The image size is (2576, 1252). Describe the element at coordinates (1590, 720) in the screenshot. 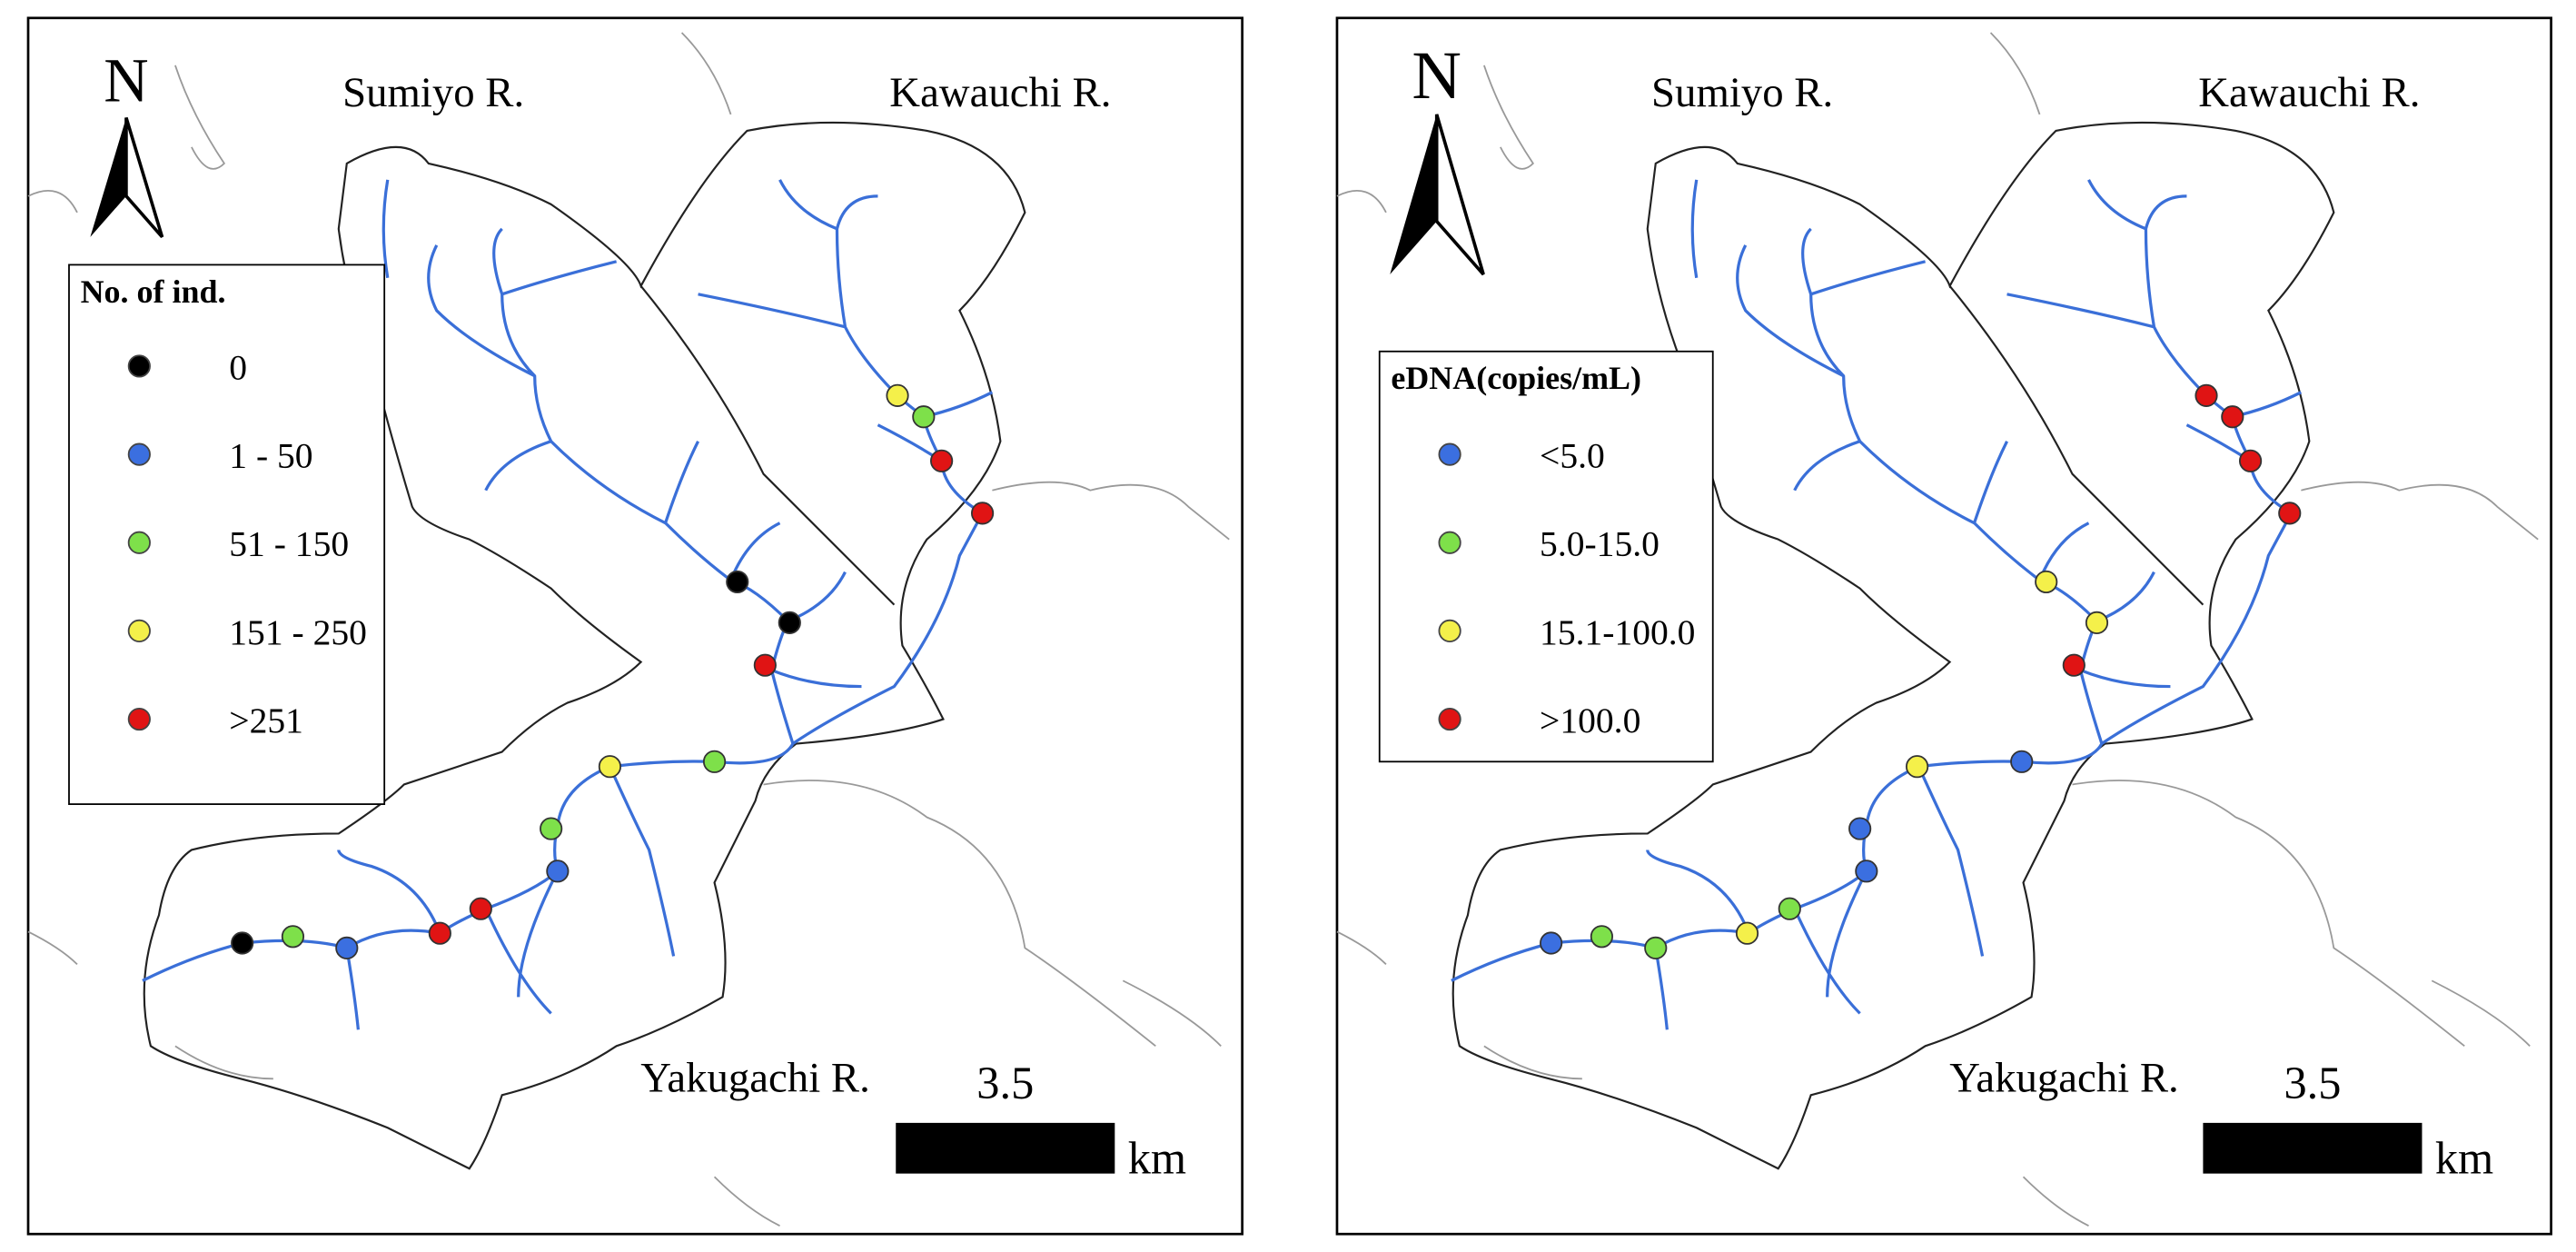

I see `legend-label: >100.0` at that location.